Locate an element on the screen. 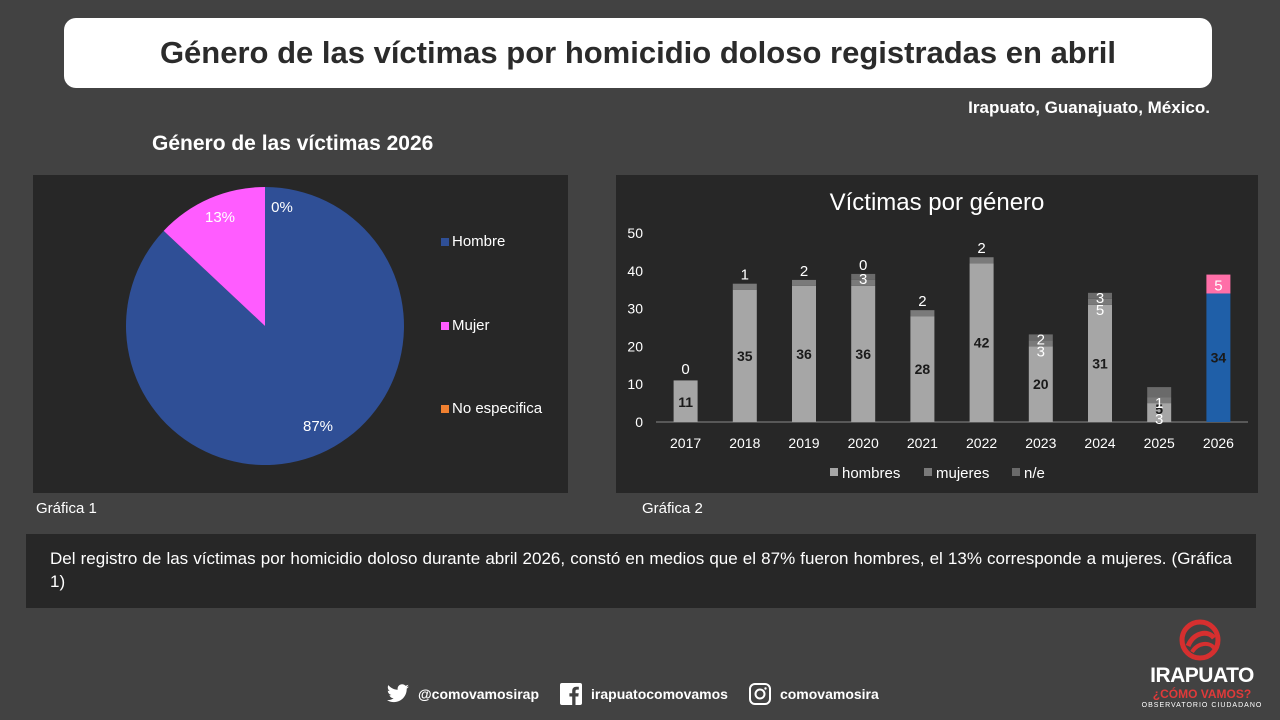 Image resolution: width=1280 pixels, height=720 pixels. pie-data-label: 13% is located at coordinates (220, 217).